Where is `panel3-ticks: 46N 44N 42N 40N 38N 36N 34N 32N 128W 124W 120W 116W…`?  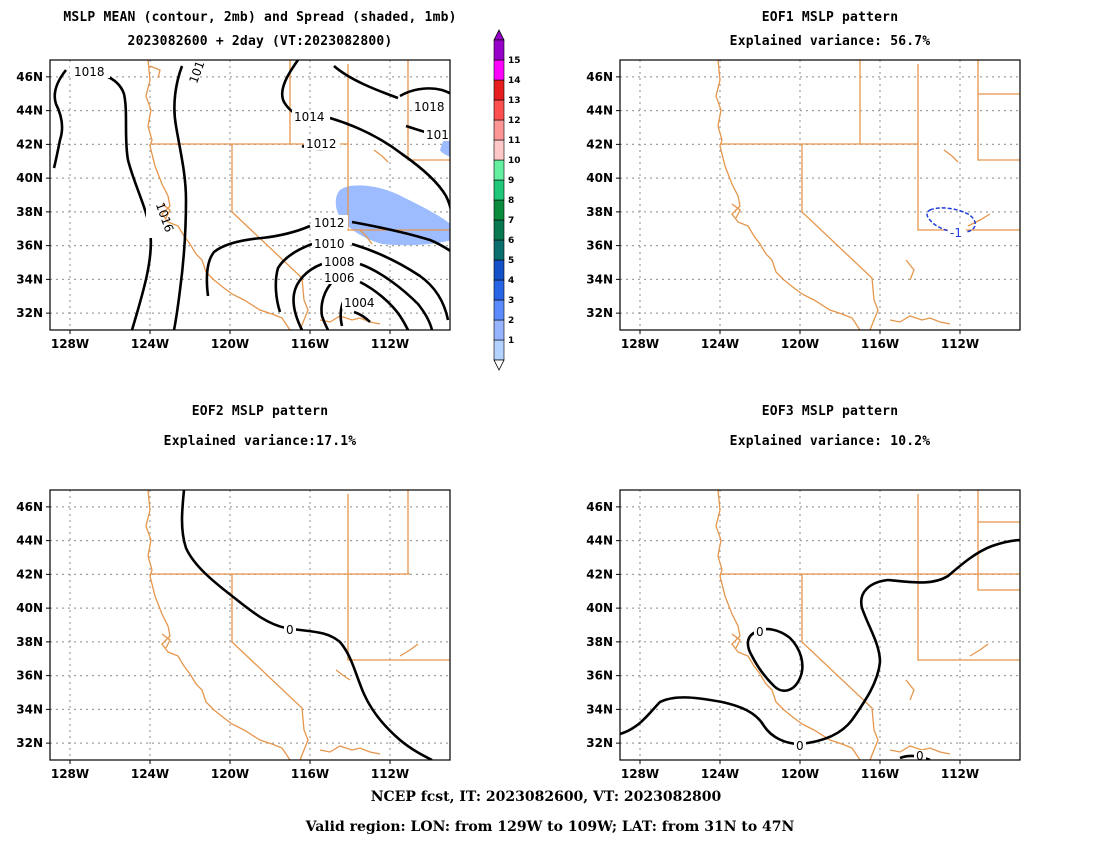 panel3-ticks: 46N 44N 42N 40N 38N 36N 34N 32N 128W 124W 120W 116W… is located at coordinates (212, 640).